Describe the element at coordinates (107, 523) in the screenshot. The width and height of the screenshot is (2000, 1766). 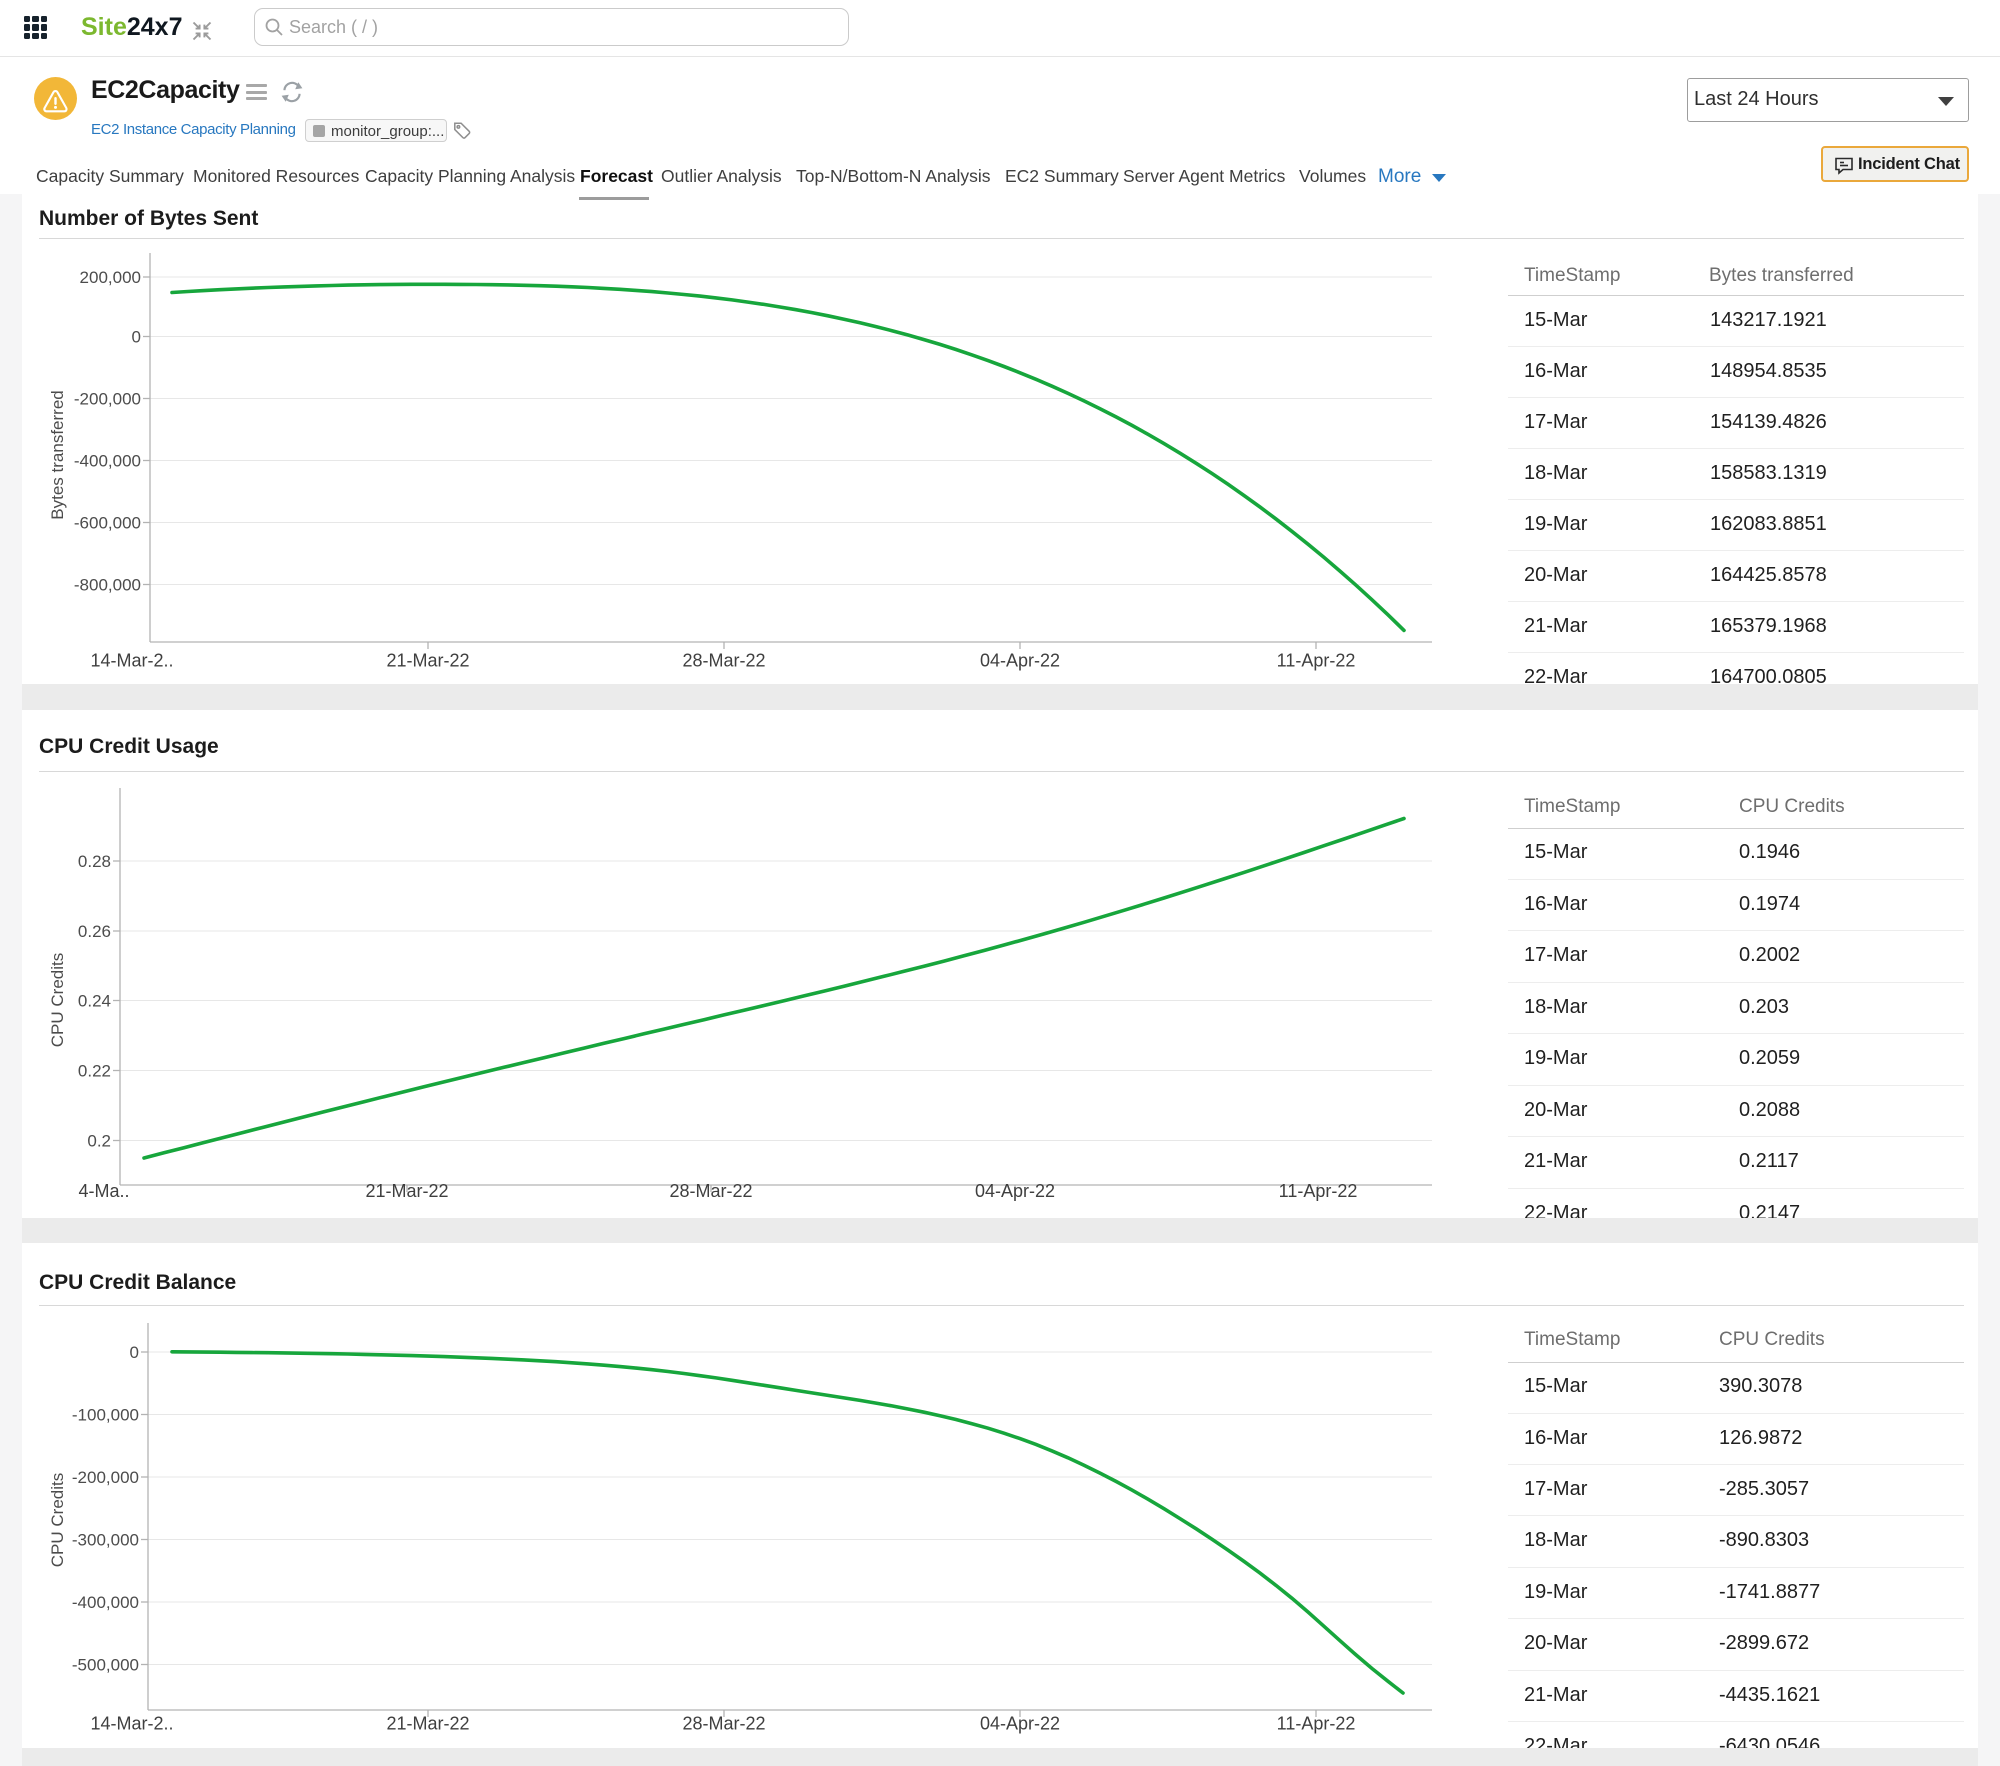
I see `svg-text: -600,000` at that location.